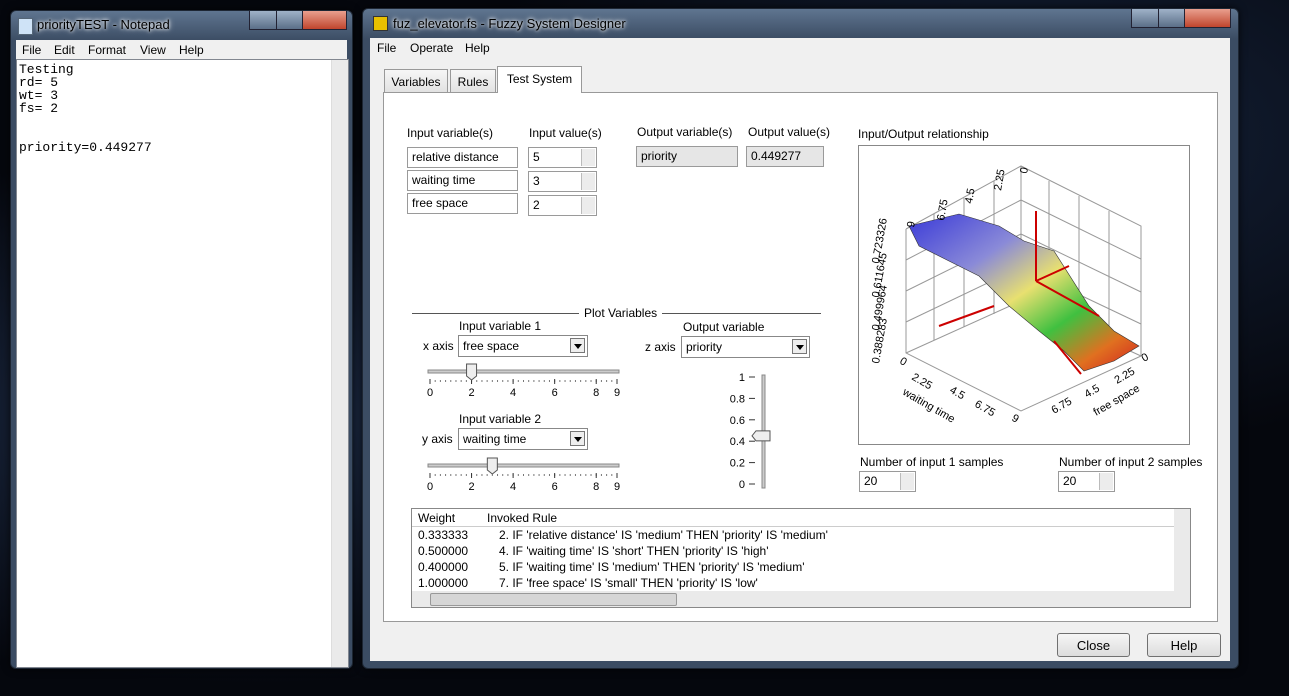 The image size is (1289, 696). I want to click on menu-bar: File Edit Format View Help, so click(181, 49).